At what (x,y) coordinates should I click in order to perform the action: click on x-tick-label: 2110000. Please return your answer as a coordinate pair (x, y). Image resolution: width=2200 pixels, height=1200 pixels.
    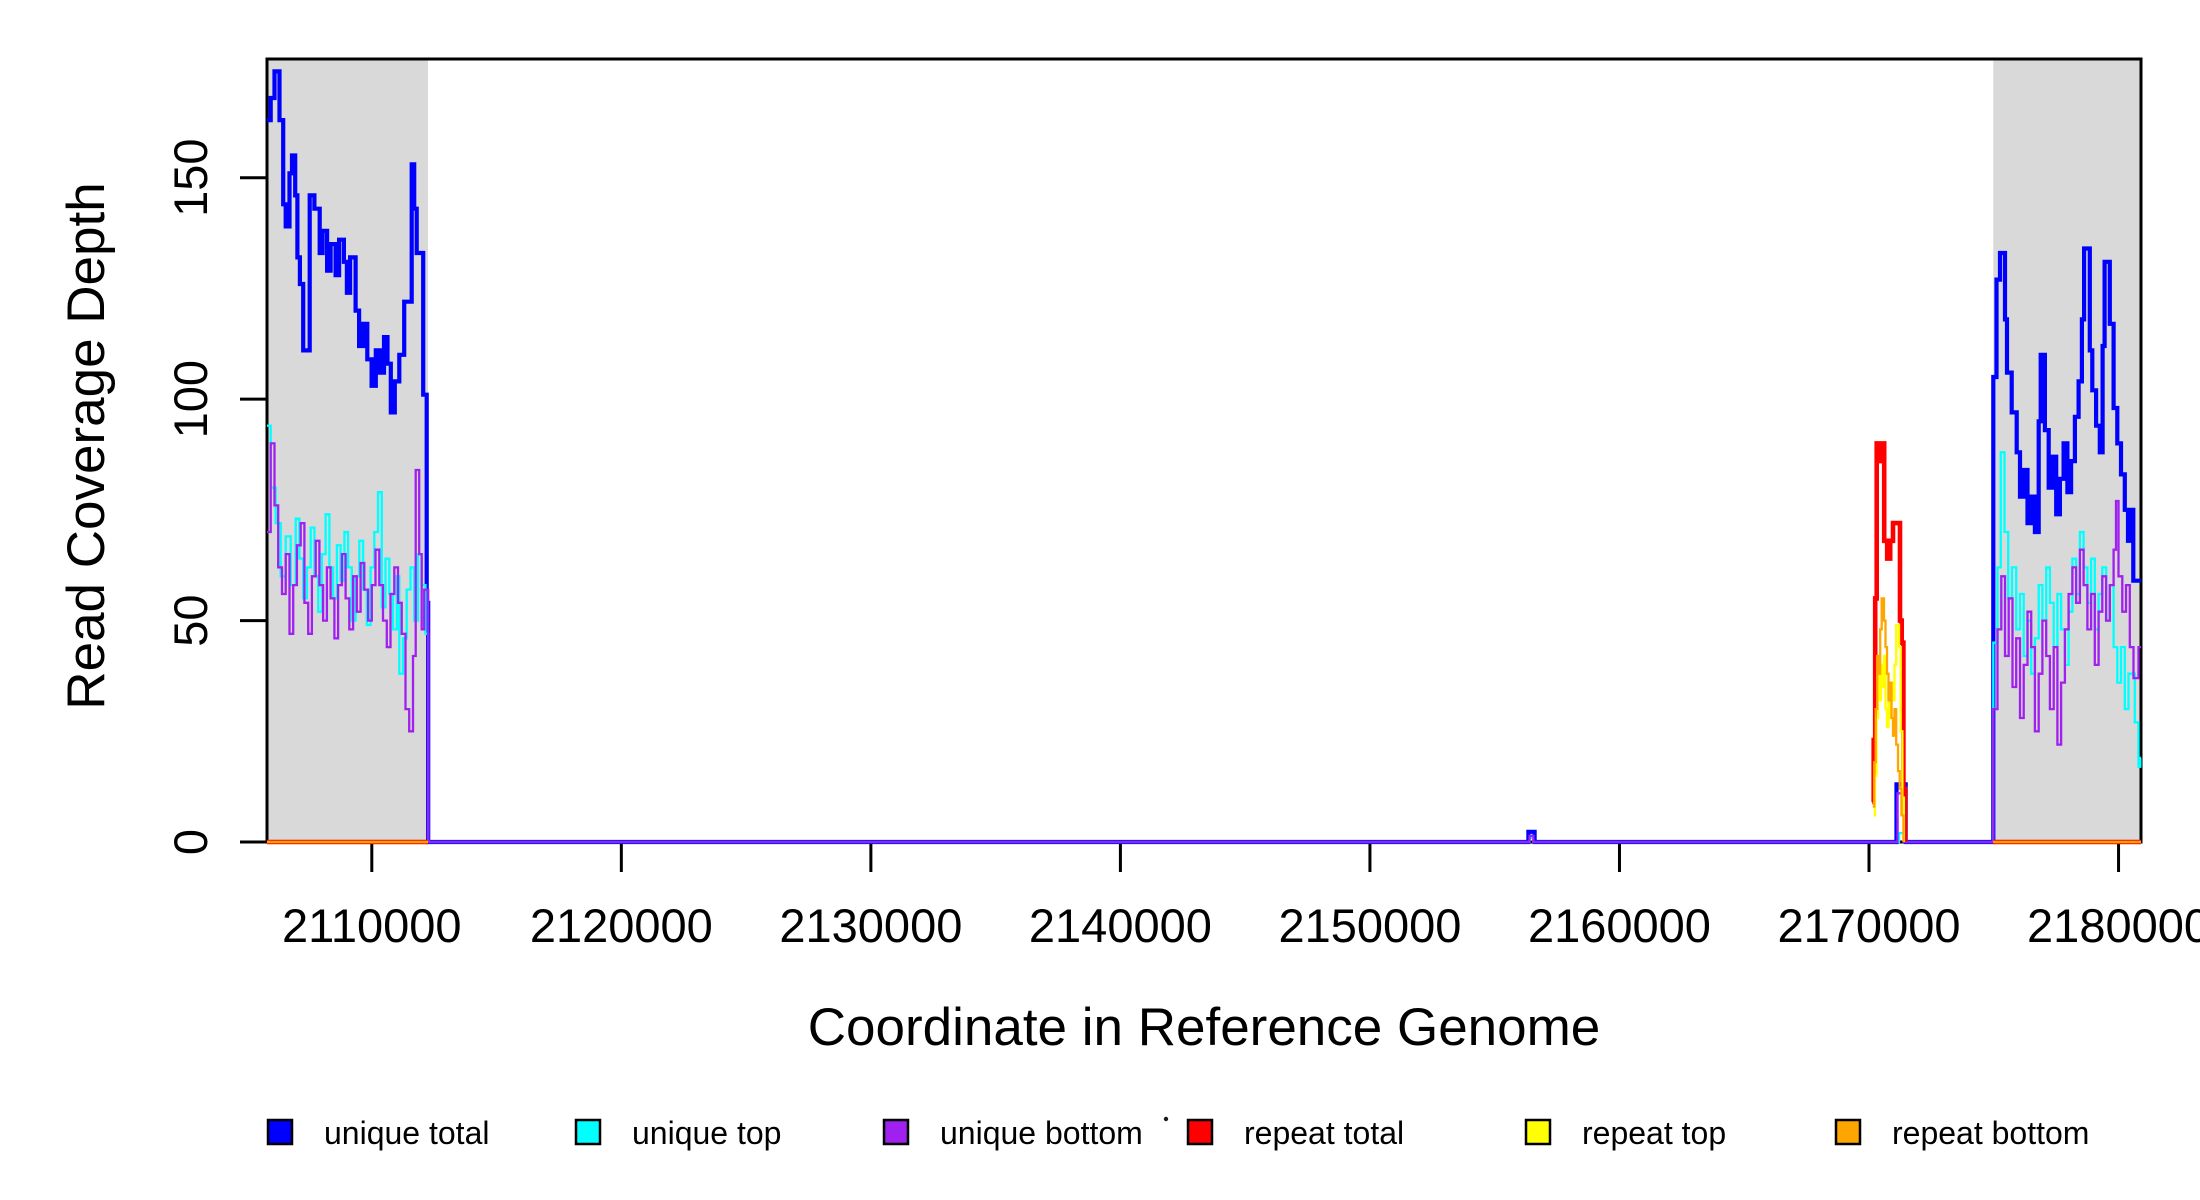
    Looking at the image, I should click on (372, 925).